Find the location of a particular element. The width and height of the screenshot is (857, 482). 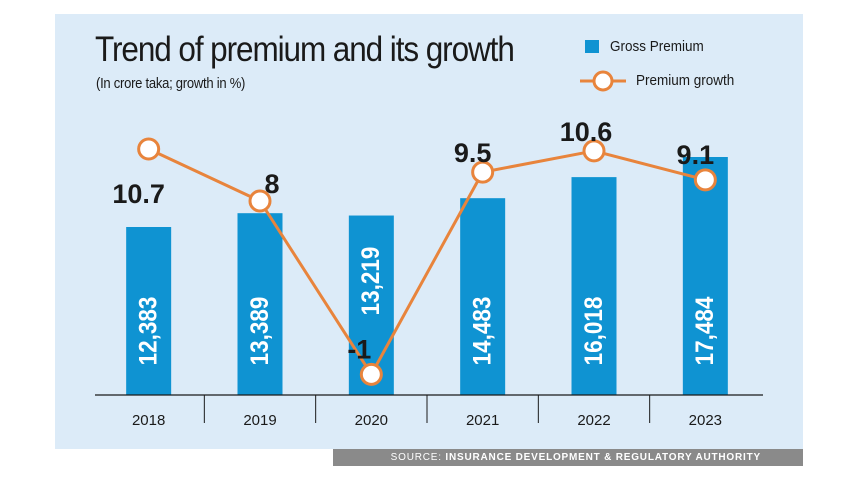

chart-subtitle: (In crore taka; growth in %) is located at coordinates (171, 84).